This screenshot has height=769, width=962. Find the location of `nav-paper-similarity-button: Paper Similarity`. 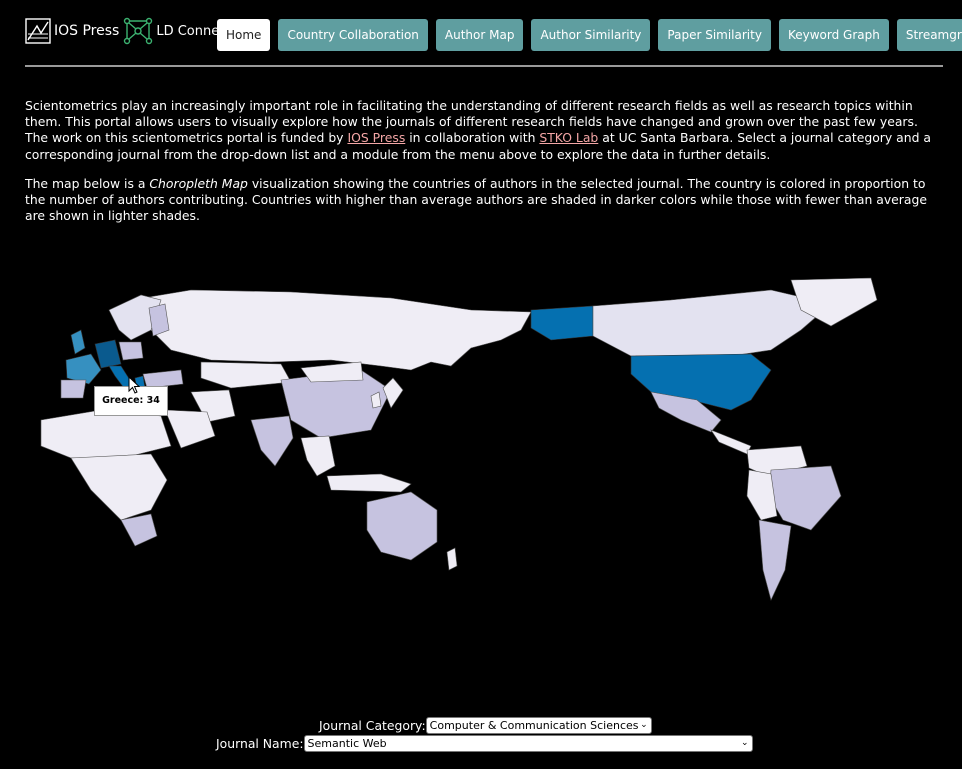

nav-paper-similarity-button: Paper Similarity is located at coordinates (714, 35).